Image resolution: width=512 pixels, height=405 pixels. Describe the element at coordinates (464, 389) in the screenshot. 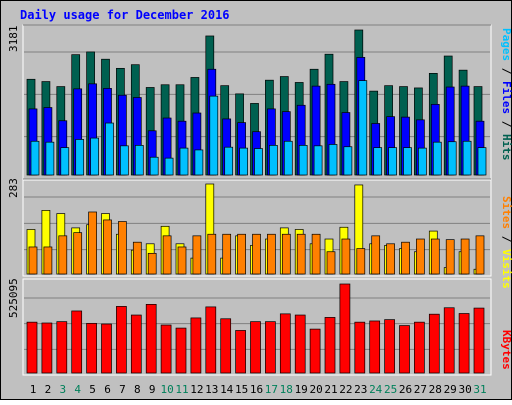

I see `x-tick-label-day-30: 30` at that location.